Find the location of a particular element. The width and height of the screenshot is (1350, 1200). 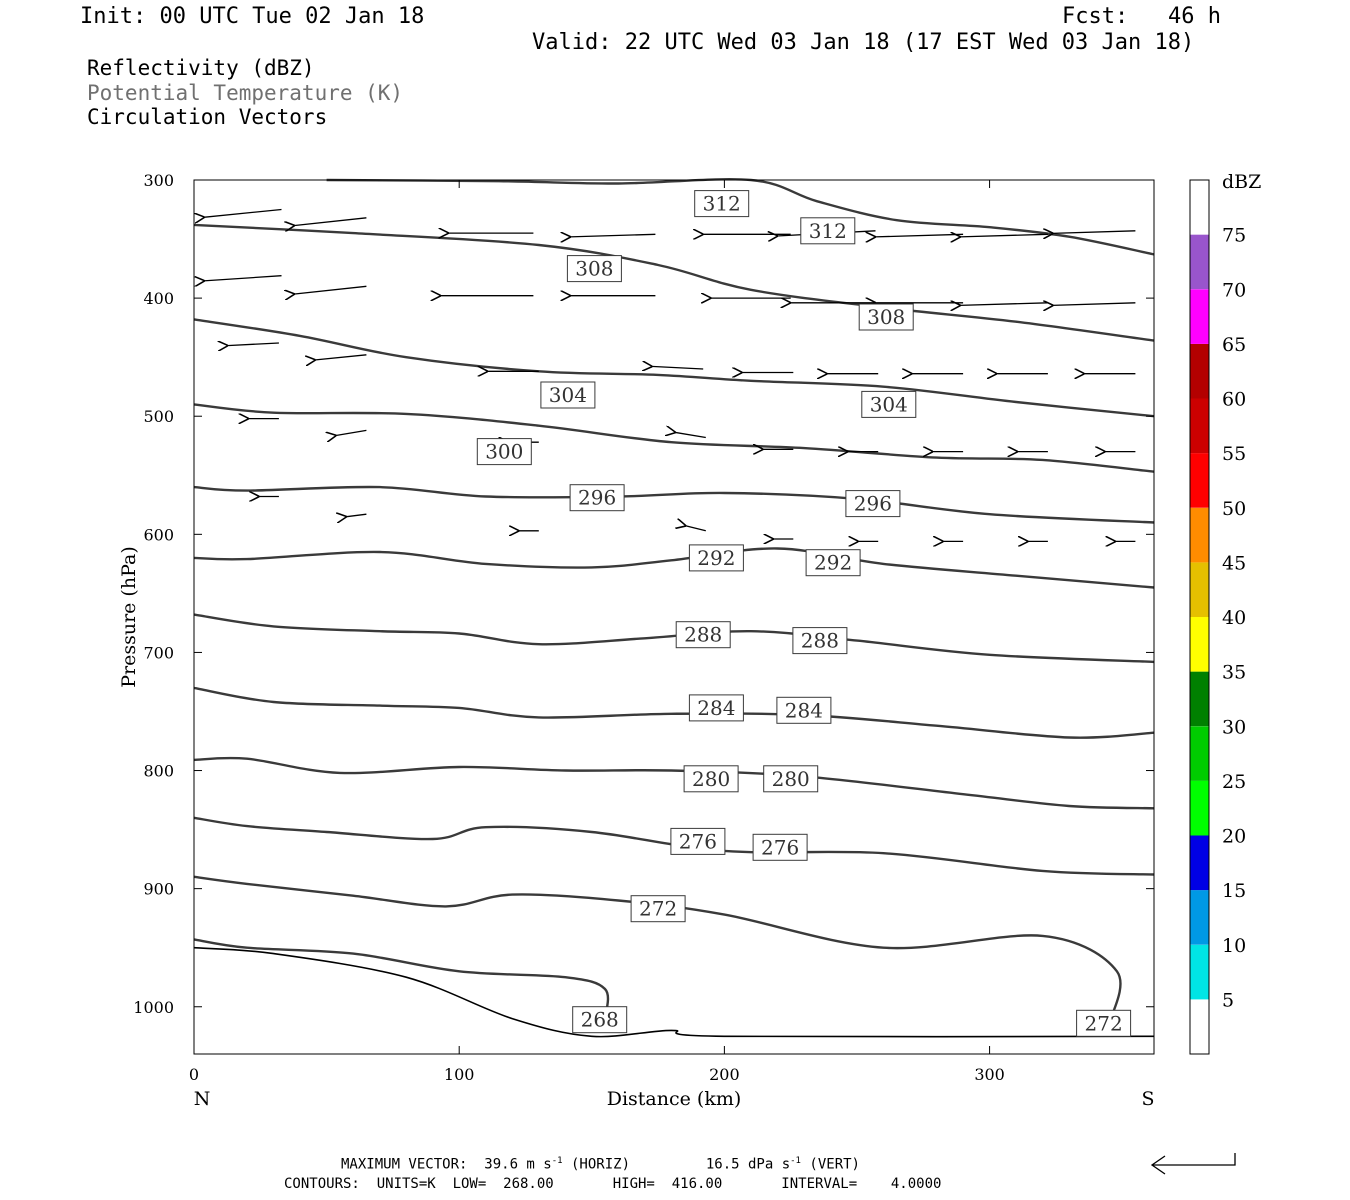

contour-label-text: 292 is located at coordinates (833, 563).